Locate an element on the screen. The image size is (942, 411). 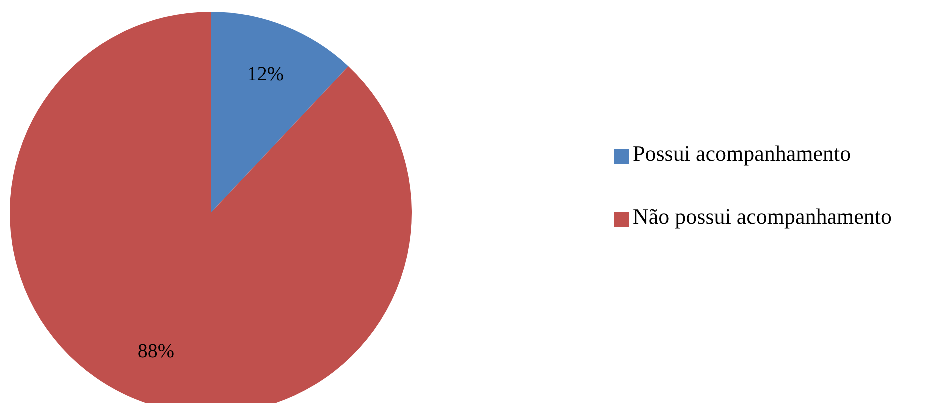
legend-label: Não possui acompanhamento is located at coordinates (763, 216).